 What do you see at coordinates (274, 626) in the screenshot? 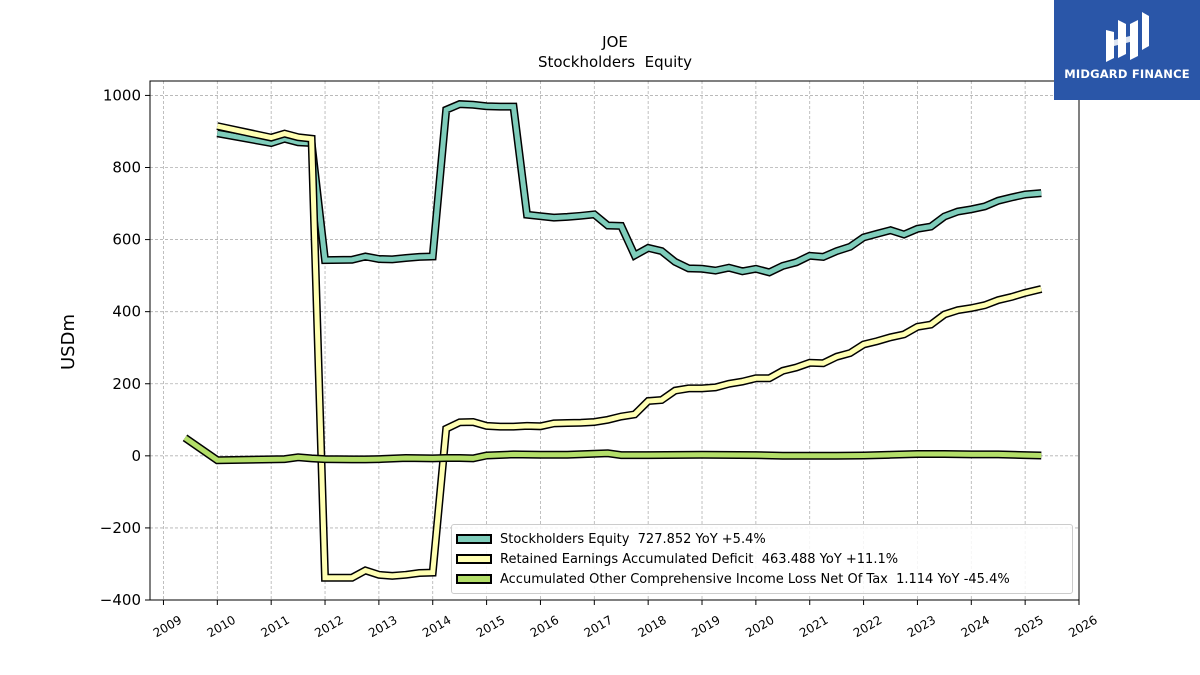
I see `x-tick-label: 2011` at bounding box center [274, 626].